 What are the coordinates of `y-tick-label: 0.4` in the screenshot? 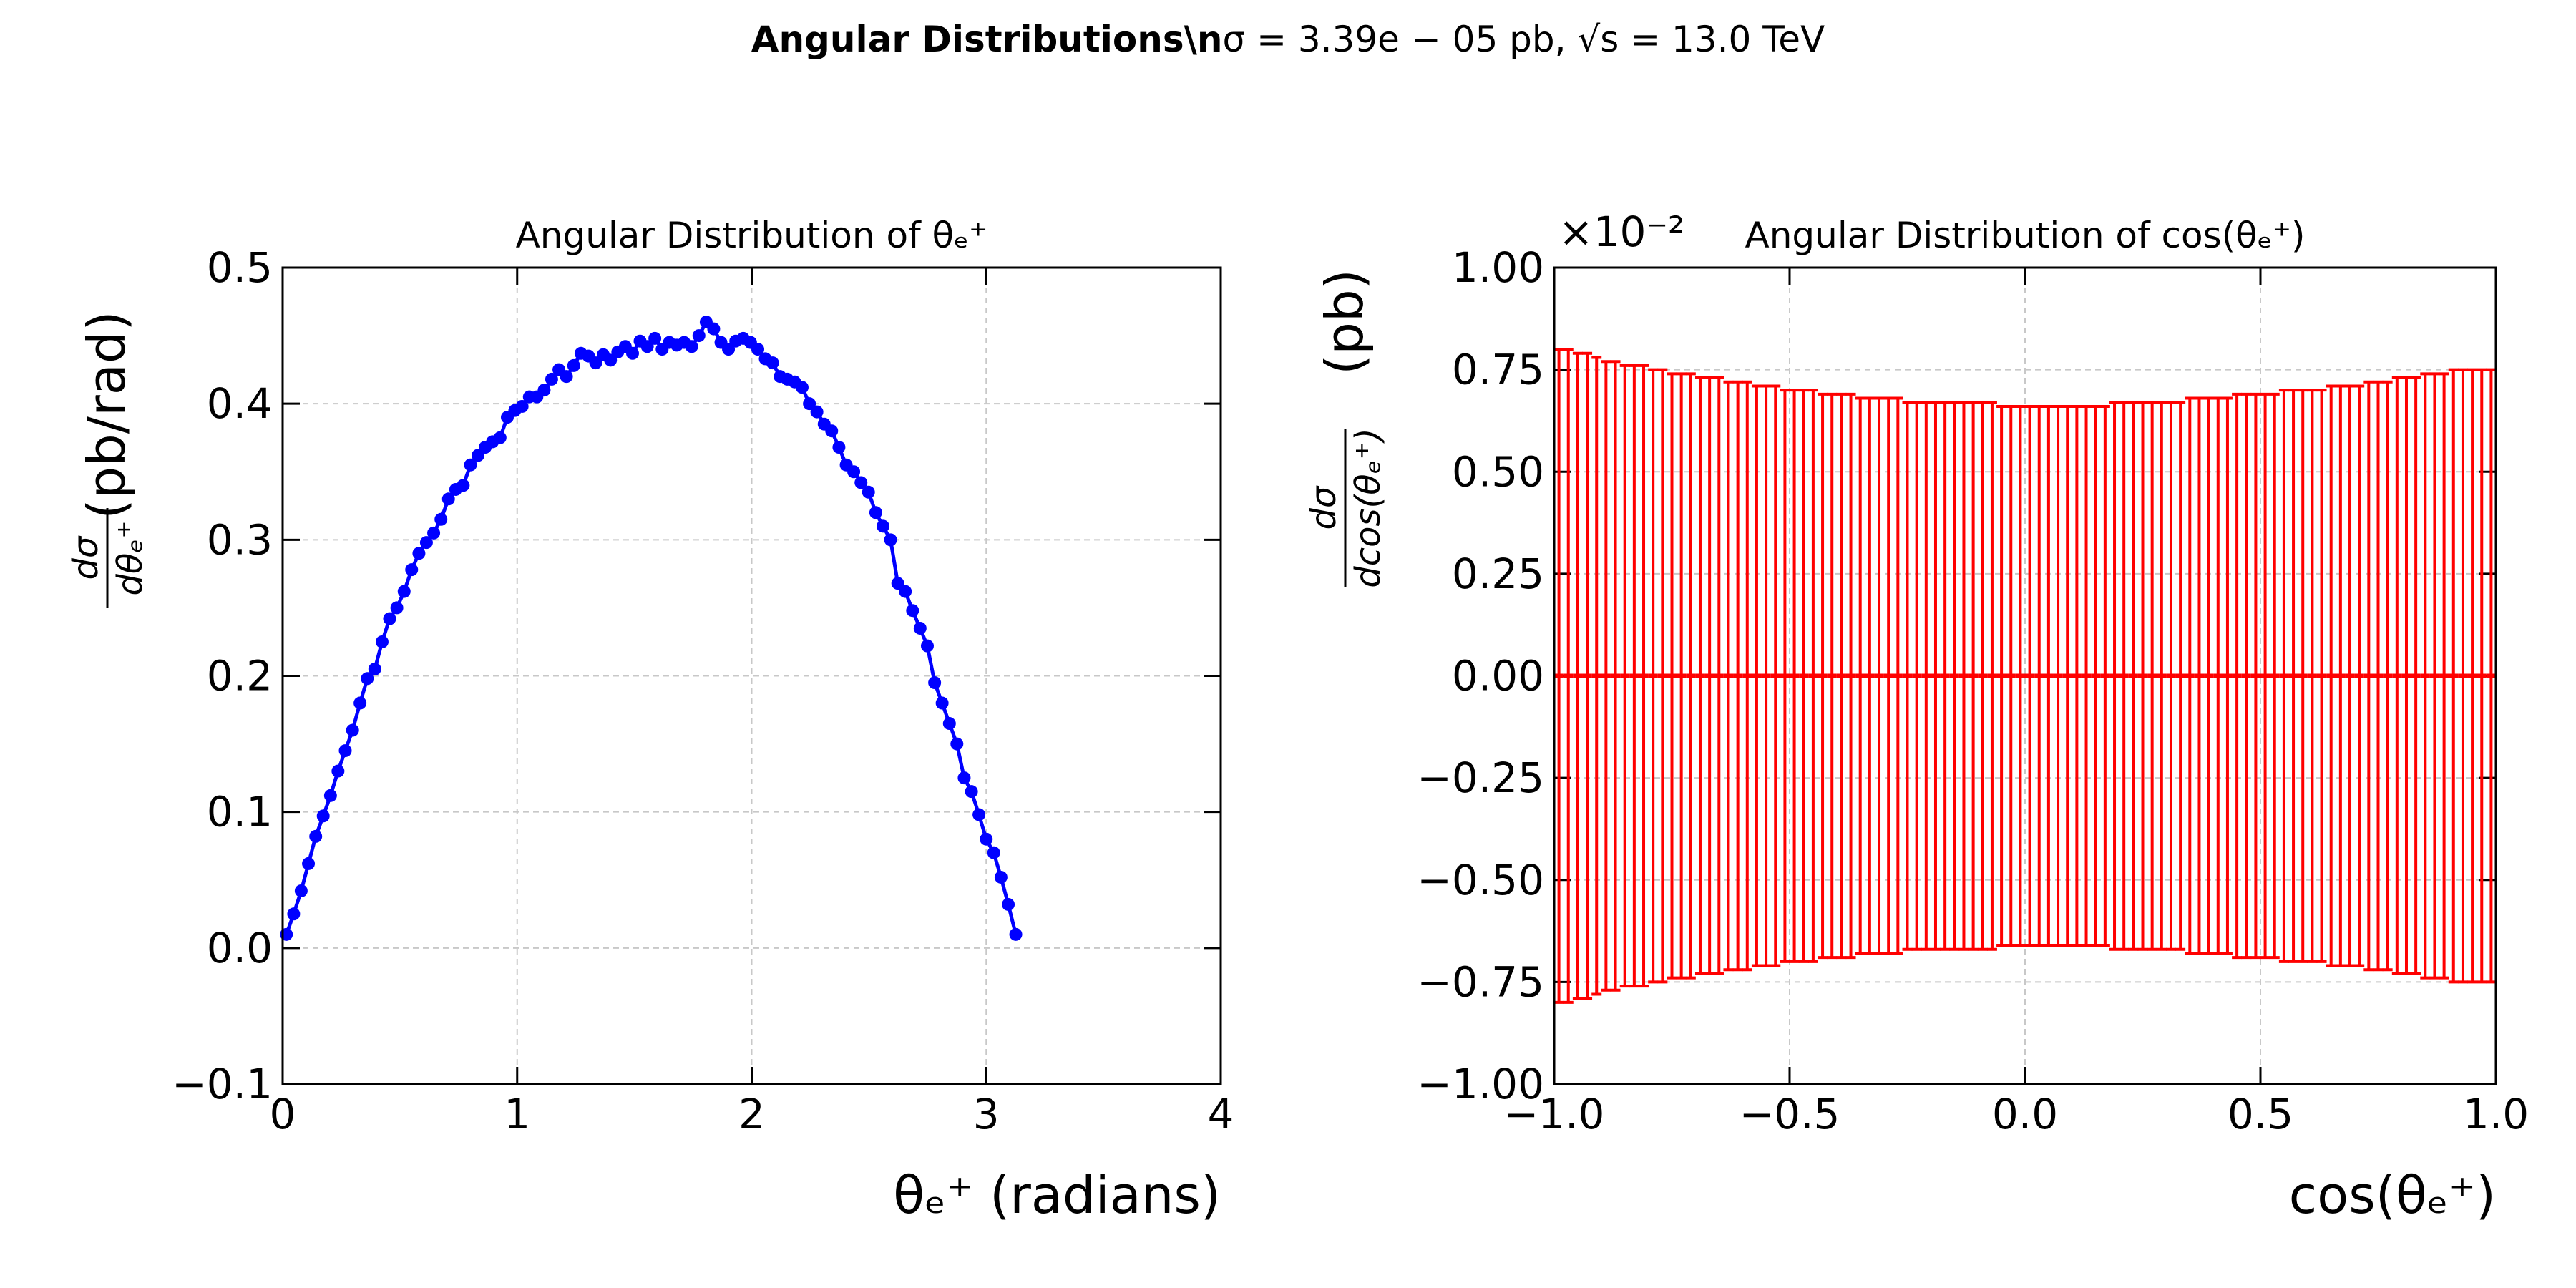 It's located at (240, 403).